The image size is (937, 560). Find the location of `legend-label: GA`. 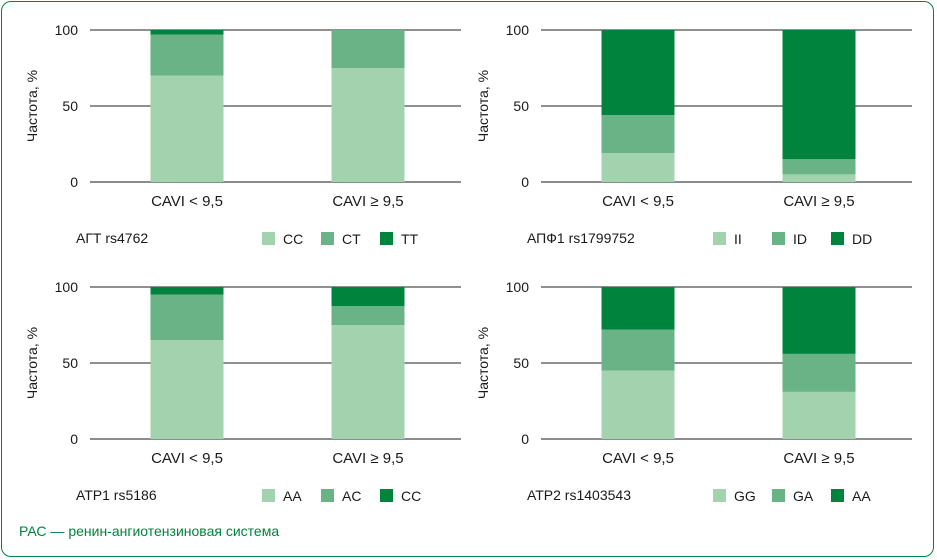

legend-label: GA is located at coordinates (803, 496).